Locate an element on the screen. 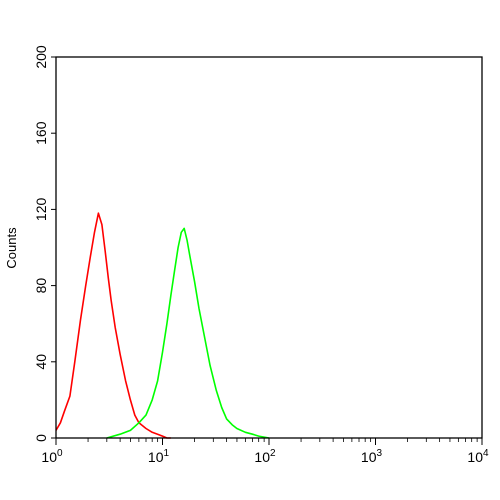  x-tick-label: 10⁴ is located at coordinates (478, 456).